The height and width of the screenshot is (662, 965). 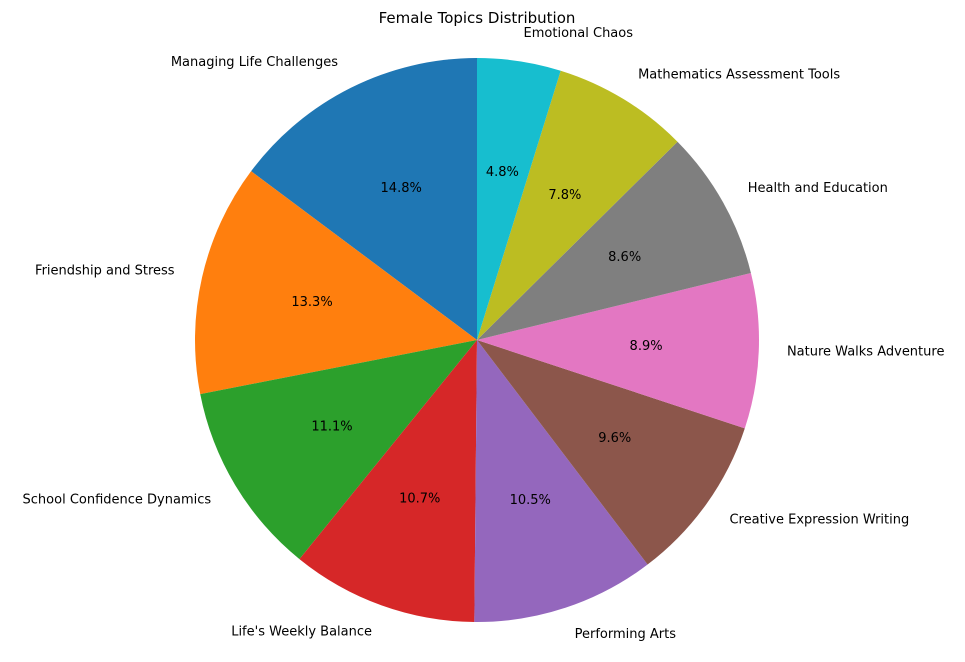 I want to click on pie-slice-managing-life-challenges, so click(x=364, y=199).